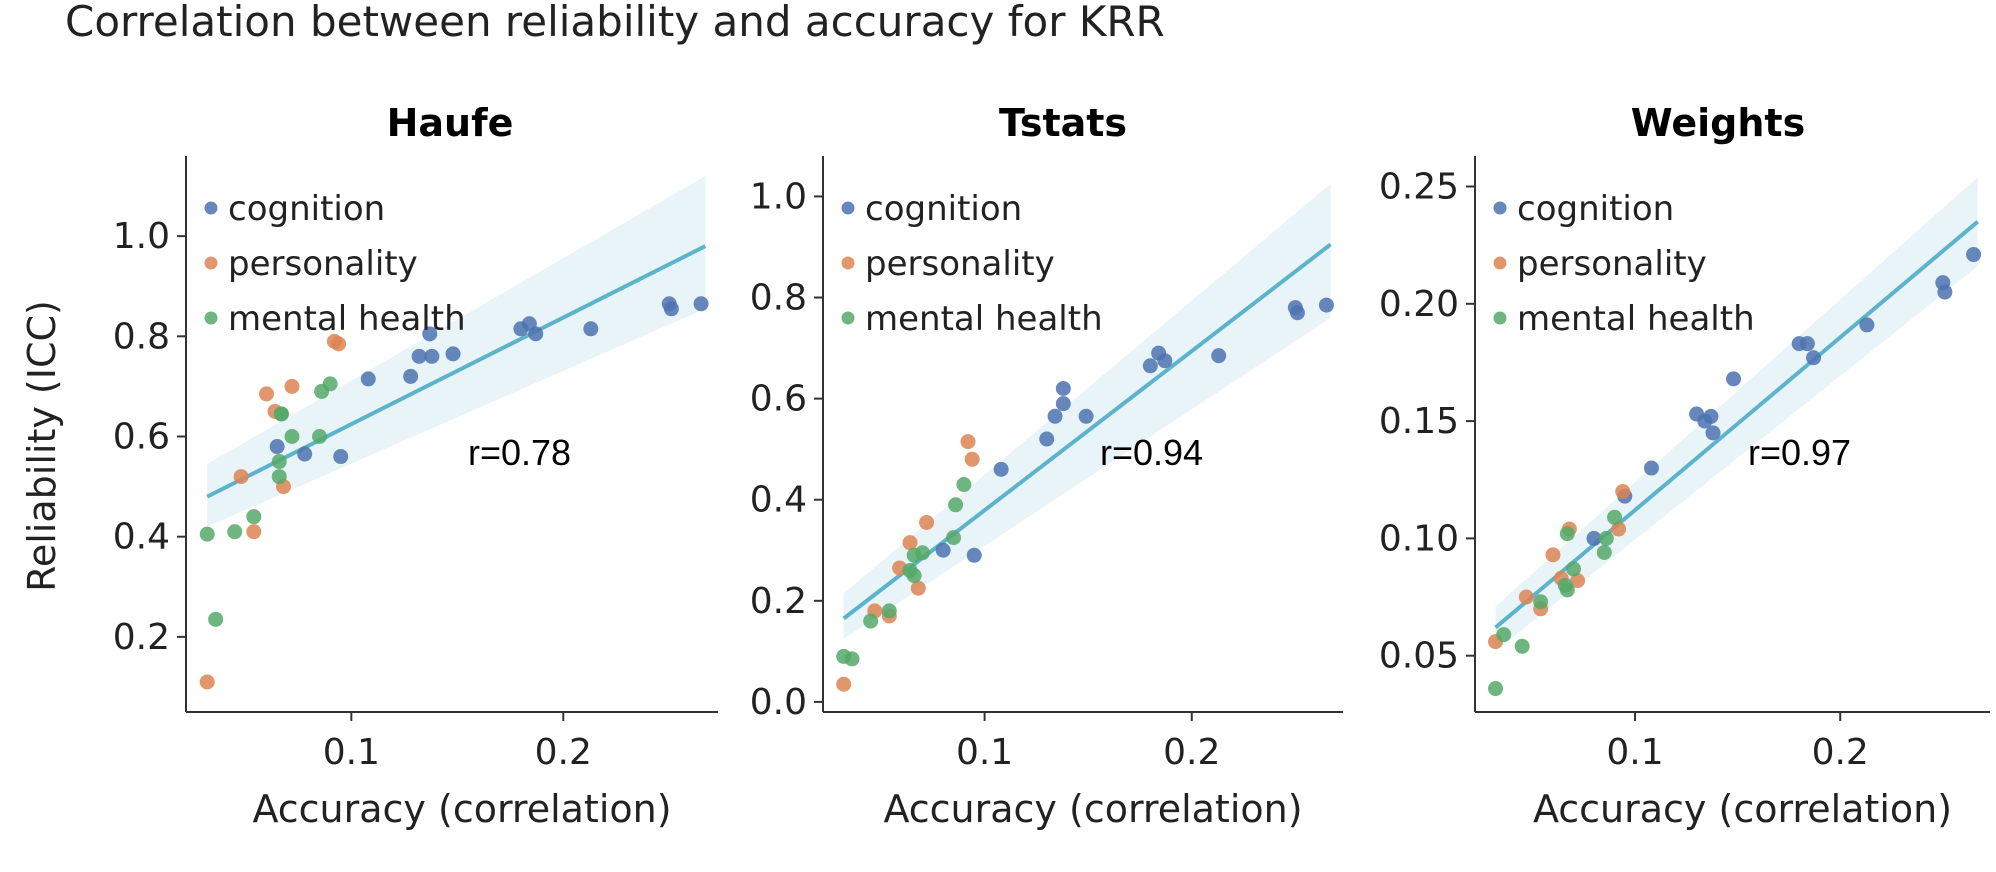  What do you see at coordinates (519, 452) in the screenshot?
I see `correlation-annotation: r=0.78` at bounding box center [519, 452].